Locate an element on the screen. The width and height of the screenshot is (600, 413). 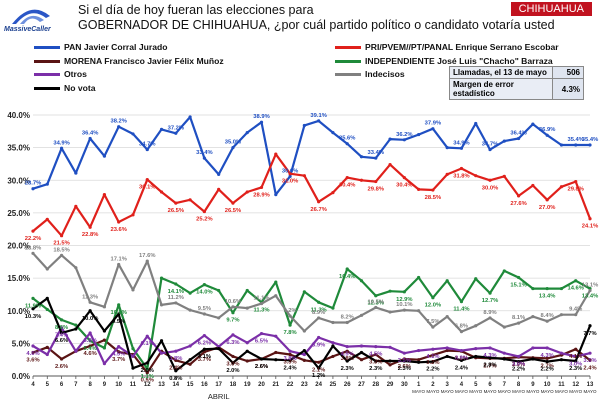
data-label-independiente: 9.7% is located at coordinates (232, 321).